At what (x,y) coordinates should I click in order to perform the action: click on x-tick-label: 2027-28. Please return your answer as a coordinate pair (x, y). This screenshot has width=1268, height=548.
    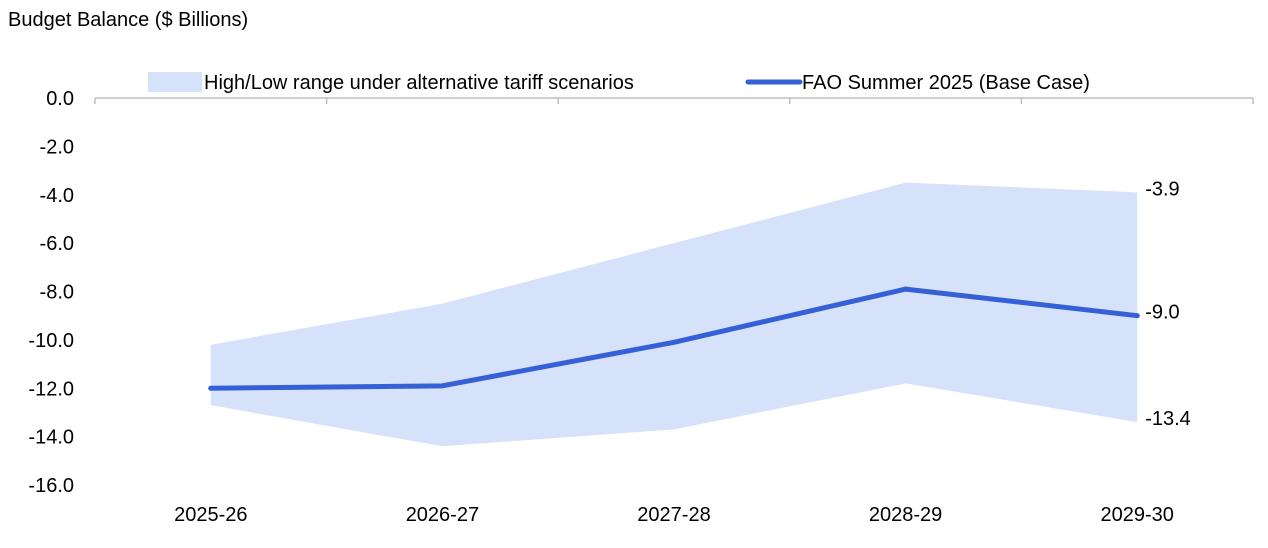
    Looking at the image, I should click on (673, 515).